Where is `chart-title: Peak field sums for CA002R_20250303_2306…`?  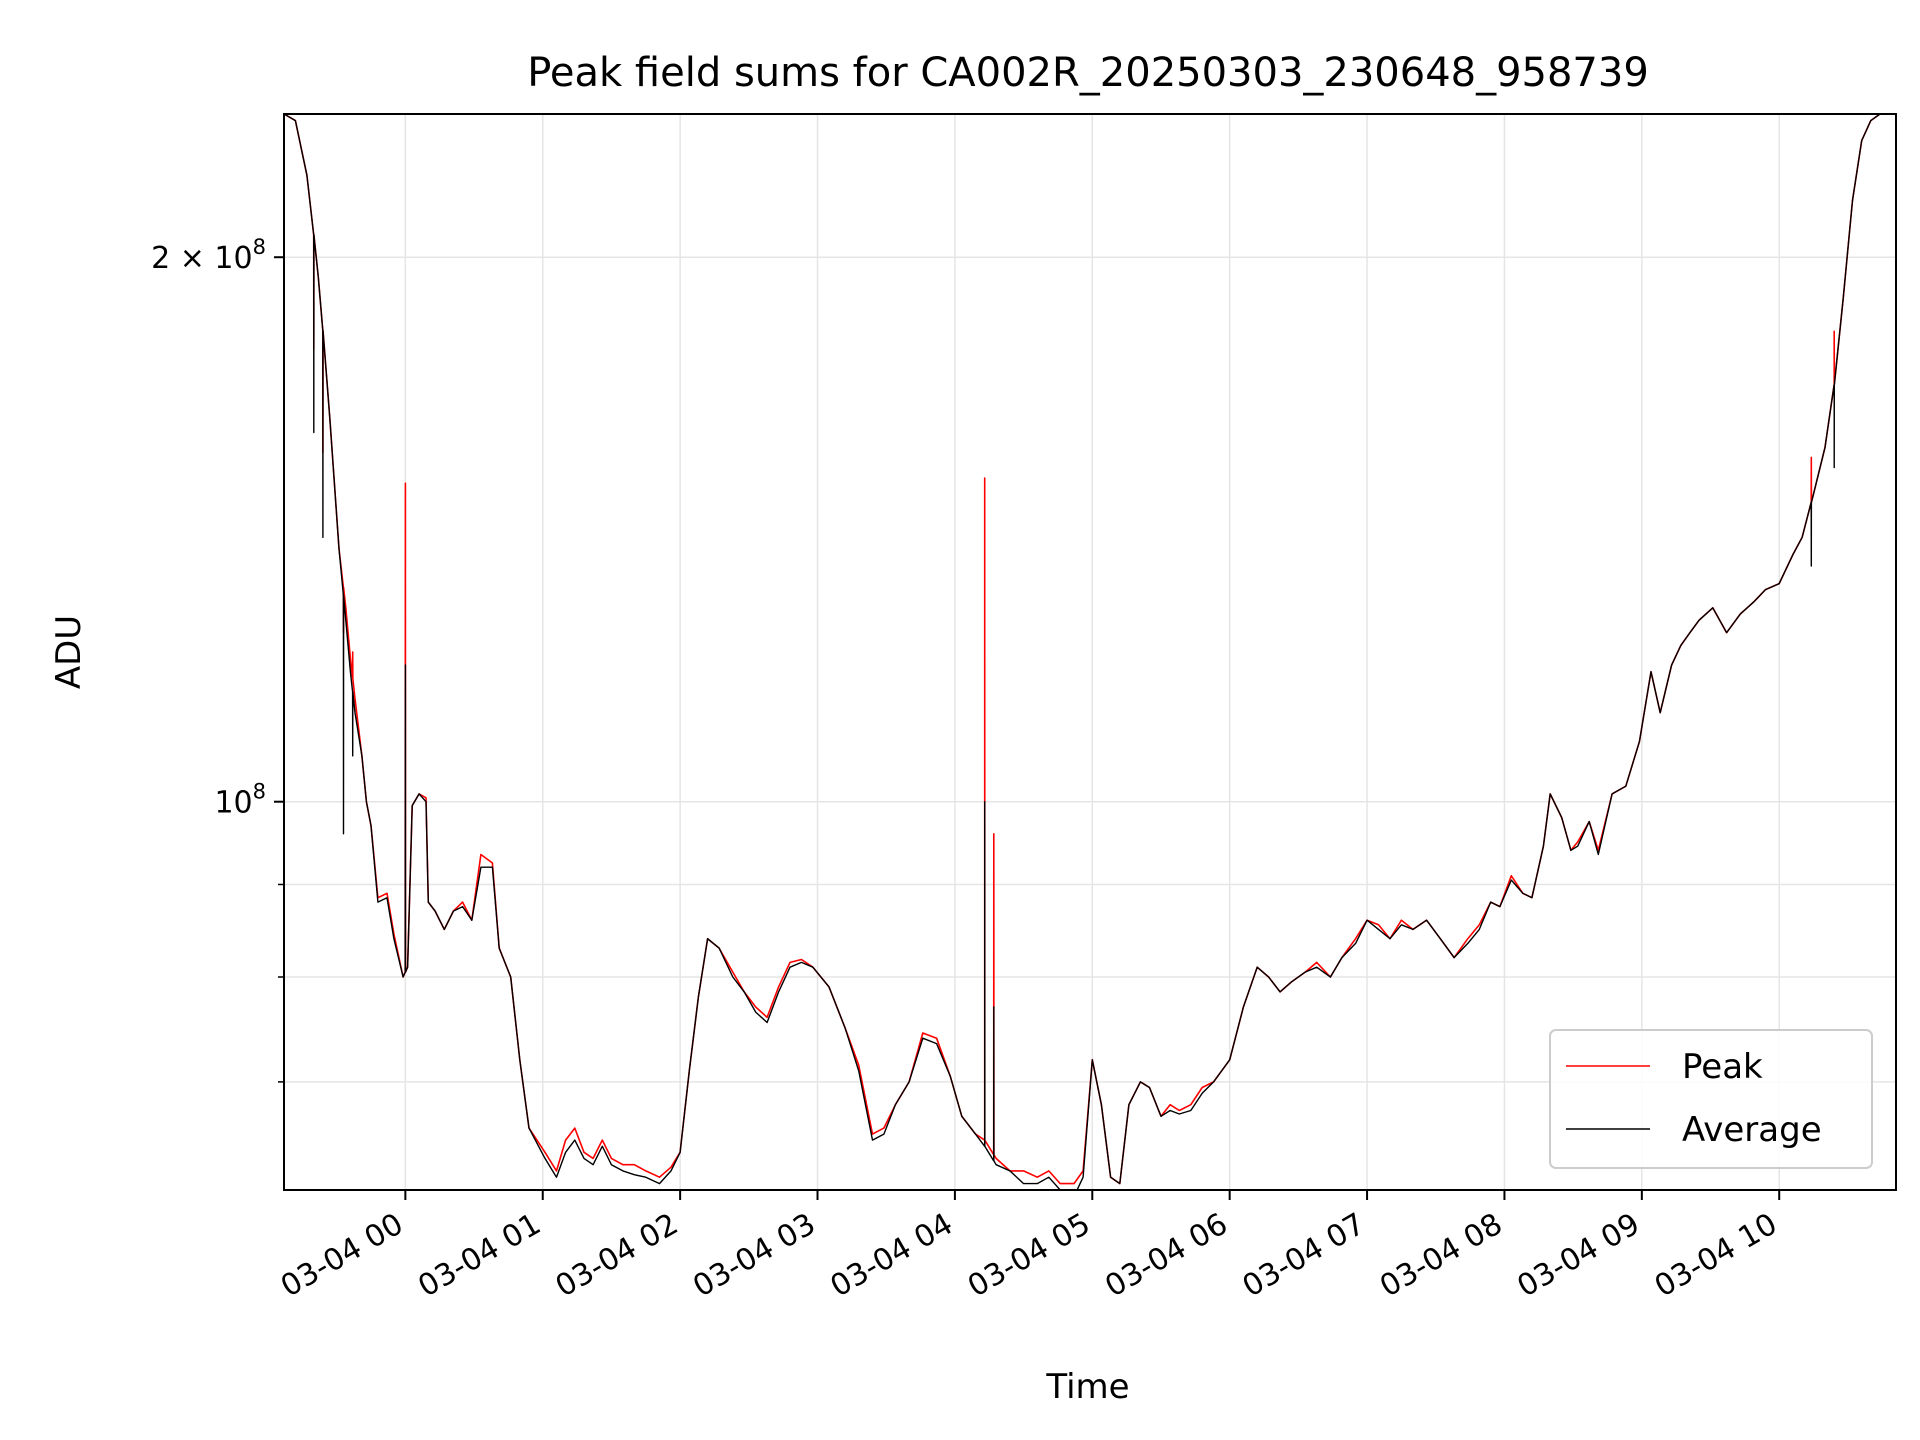 chart-title: Peak field sums for CA002R_20250303_2306… is located at coordinates (1088, 73).